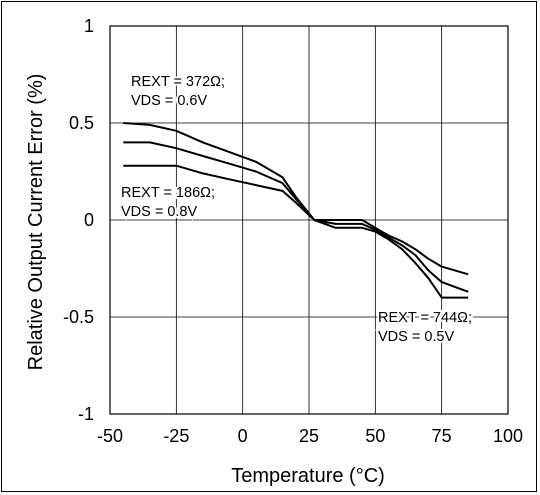 The width and height of the screenshot is (540, 495). What do you see at coordinates (308, 476) in the screenshot?
I see `x-axis-label: Temperature (°C)` at bounding box center [308, 476].